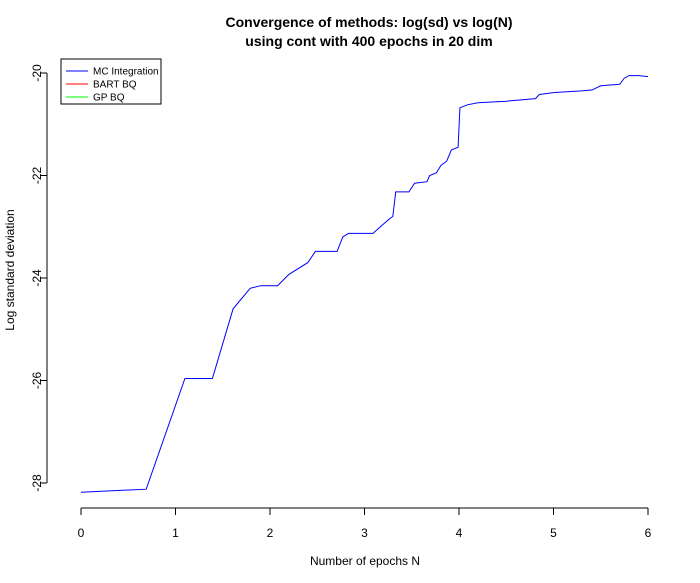  I want to click on x-tick-label: 6, so click(648, 533).